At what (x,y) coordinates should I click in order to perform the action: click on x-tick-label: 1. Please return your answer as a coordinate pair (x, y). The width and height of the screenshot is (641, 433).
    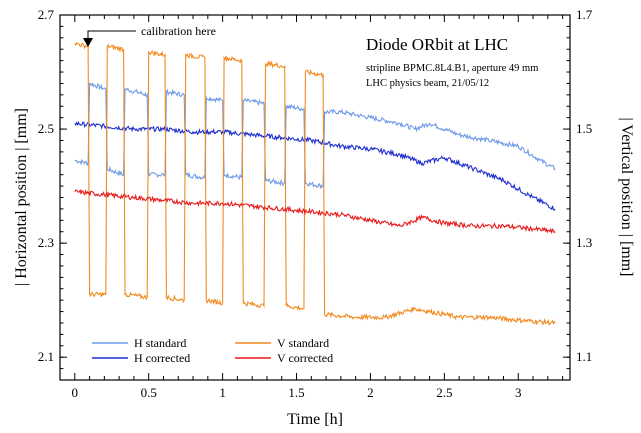
    Looking at the image, I should click on (222, 392).